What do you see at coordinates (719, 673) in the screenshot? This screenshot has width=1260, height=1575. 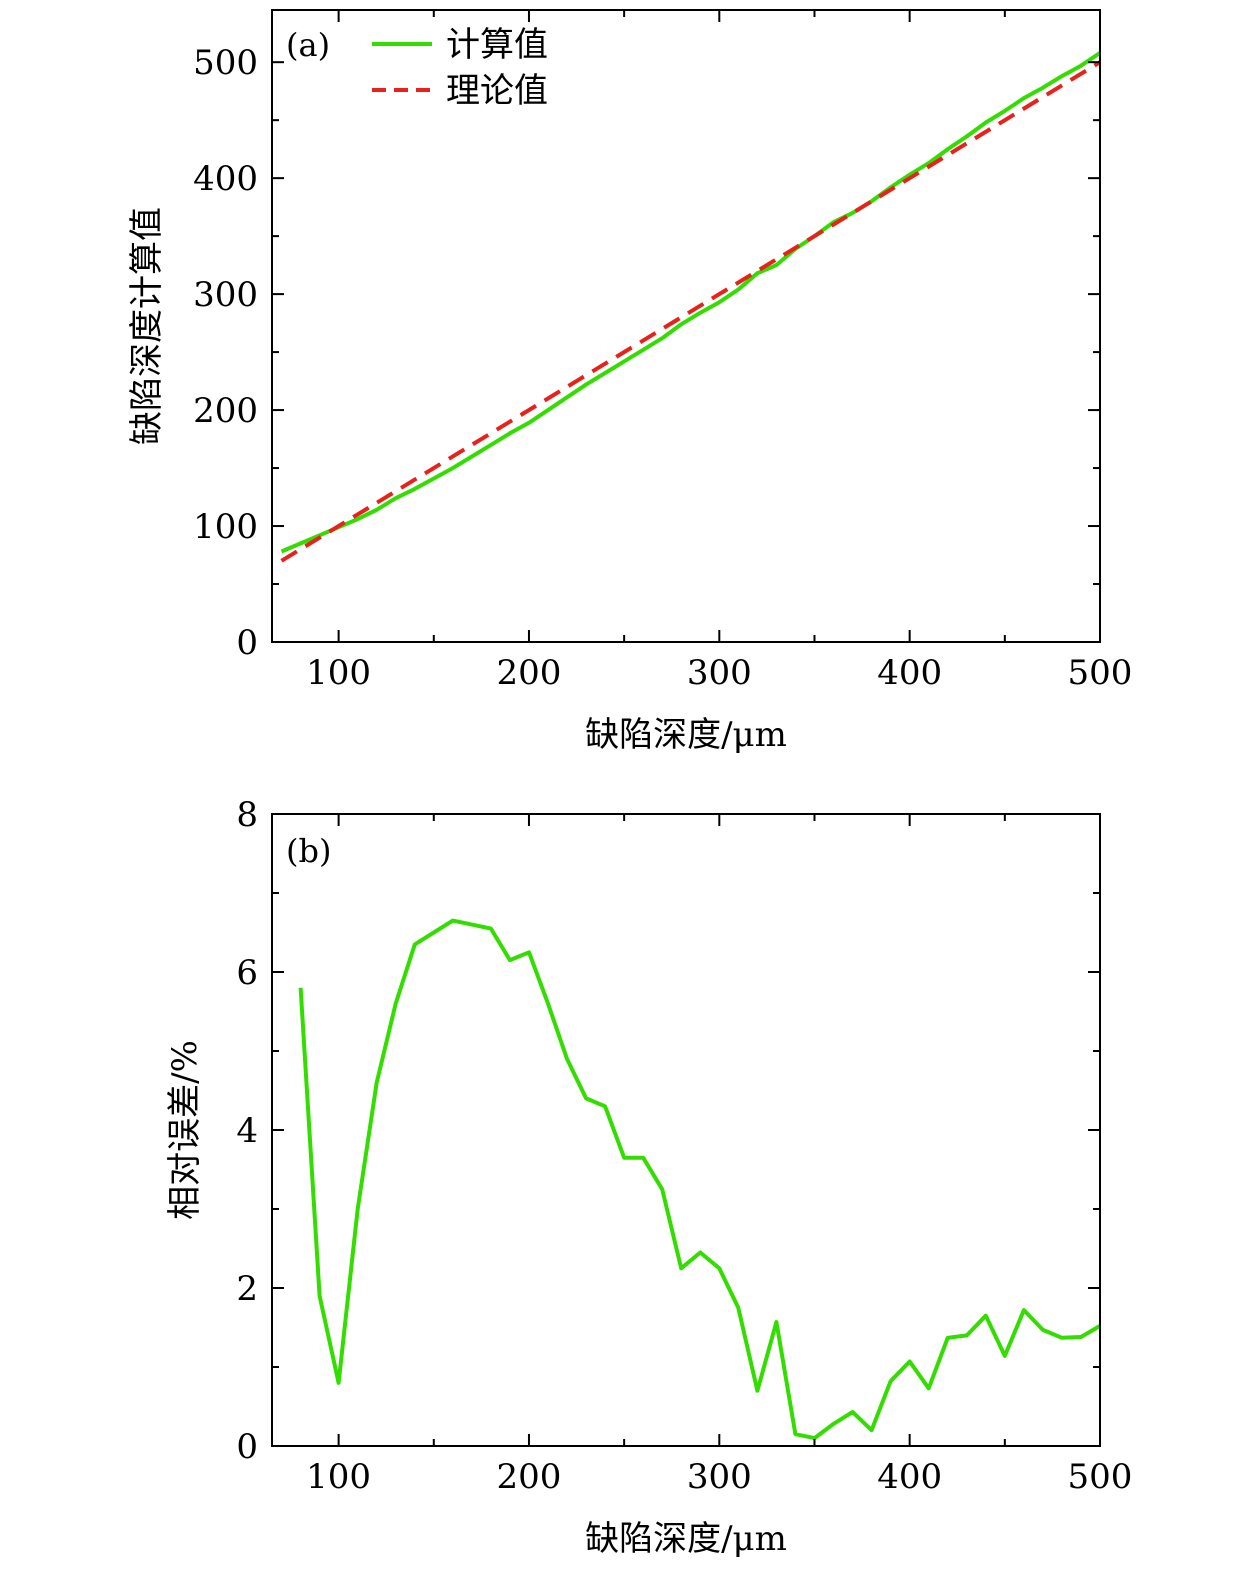 I see `panel-a-x-tick-label: 300` at bounding box center [719, 673].